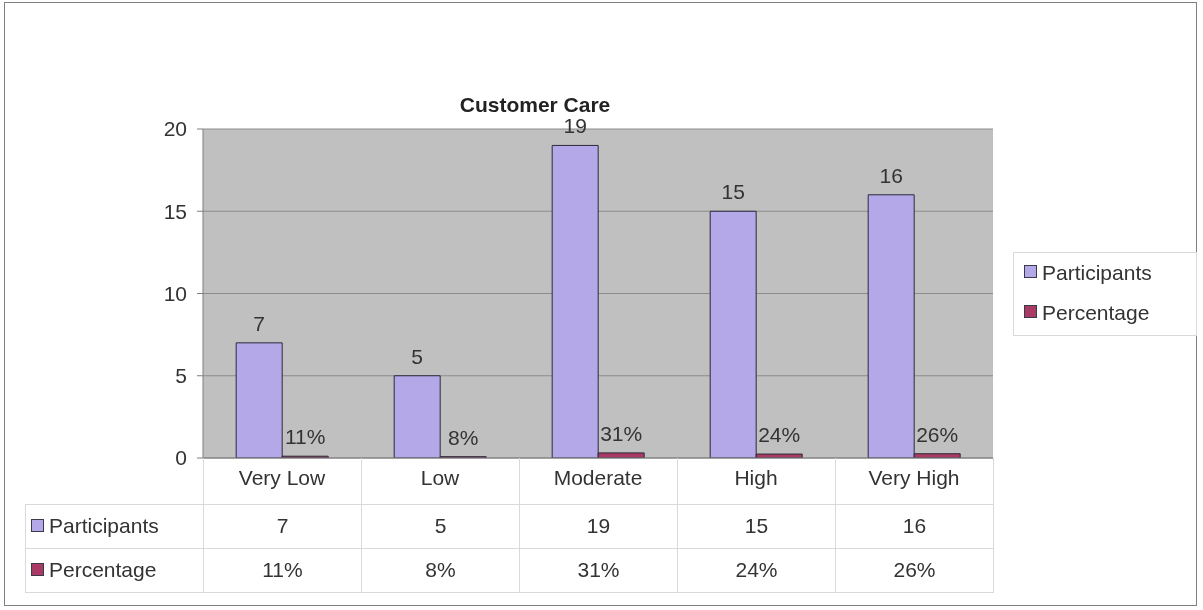  I want to click on data-label: 8%, so click(440, 570).